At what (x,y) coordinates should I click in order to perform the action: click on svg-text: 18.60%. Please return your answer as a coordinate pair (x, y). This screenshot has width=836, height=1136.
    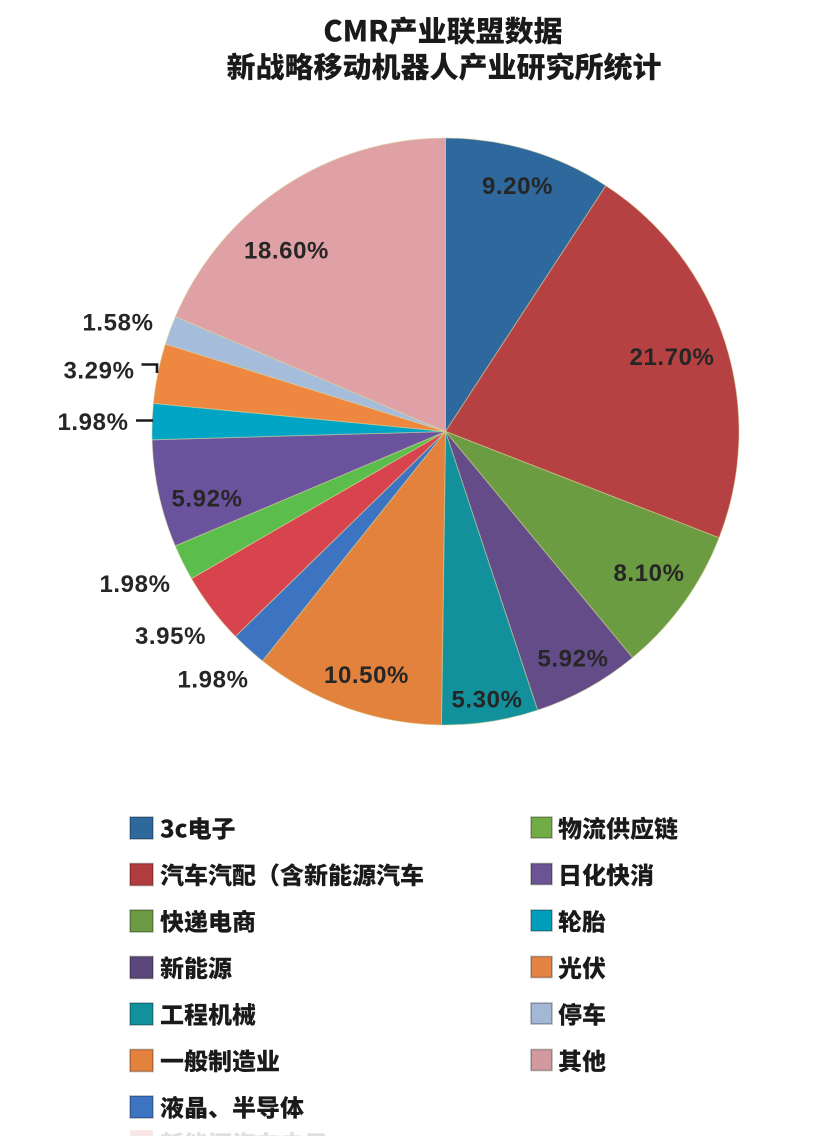
    Looking at the image, I should click on (286, 251).